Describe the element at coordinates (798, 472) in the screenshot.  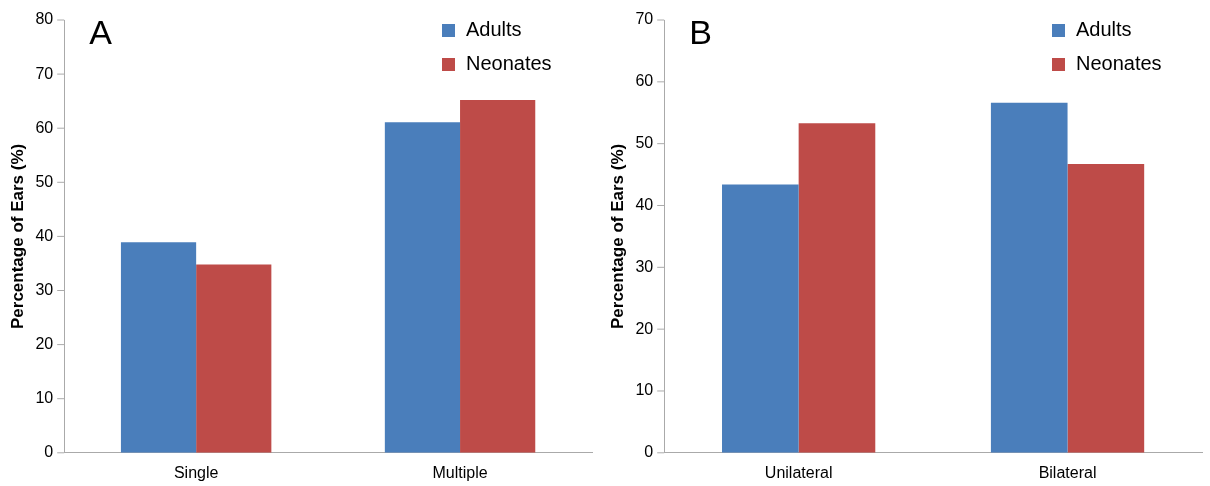
I see `x-tick-label: Unilateral` at that location.